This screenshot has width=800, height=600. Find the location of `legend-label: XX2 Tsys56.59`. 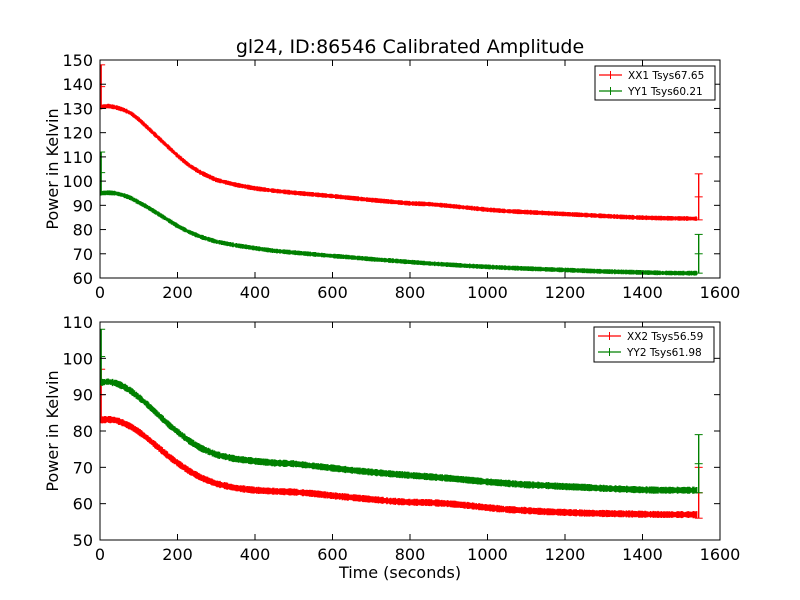

legend-label: XX2 Tsys56.59 is located at coordinates (665, 337).